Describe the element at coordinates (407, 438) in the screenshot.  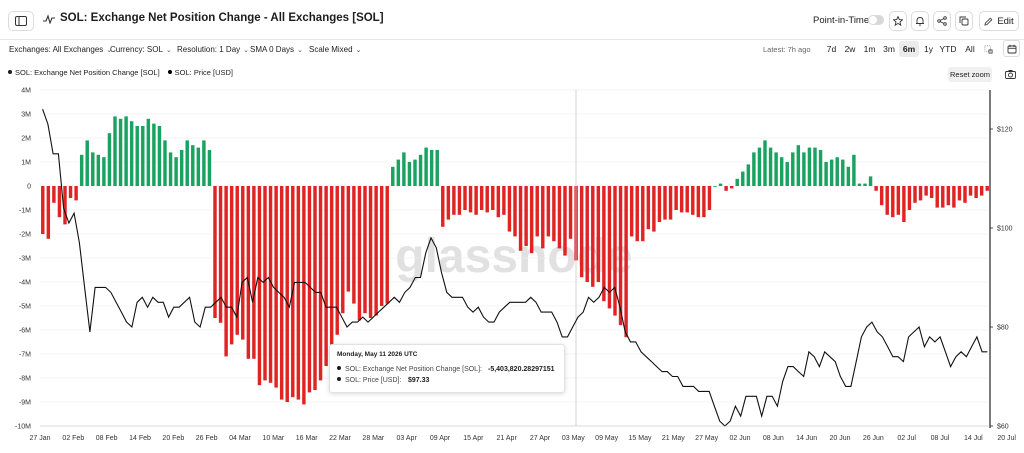
I see `x-axis-tick-label: 03 Apr` at that location.